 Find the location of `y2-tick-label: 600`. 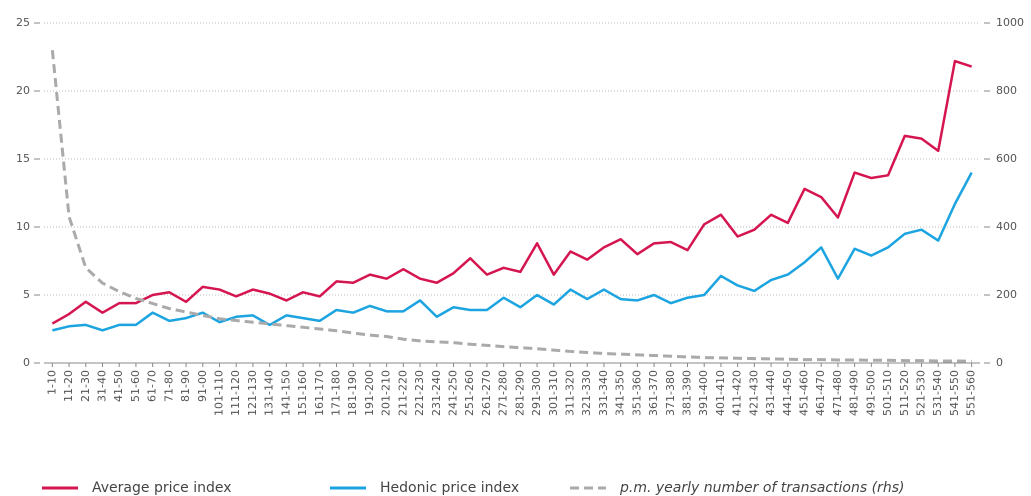

y2-tick-label: 600 is located at coordinates (1006, 158).